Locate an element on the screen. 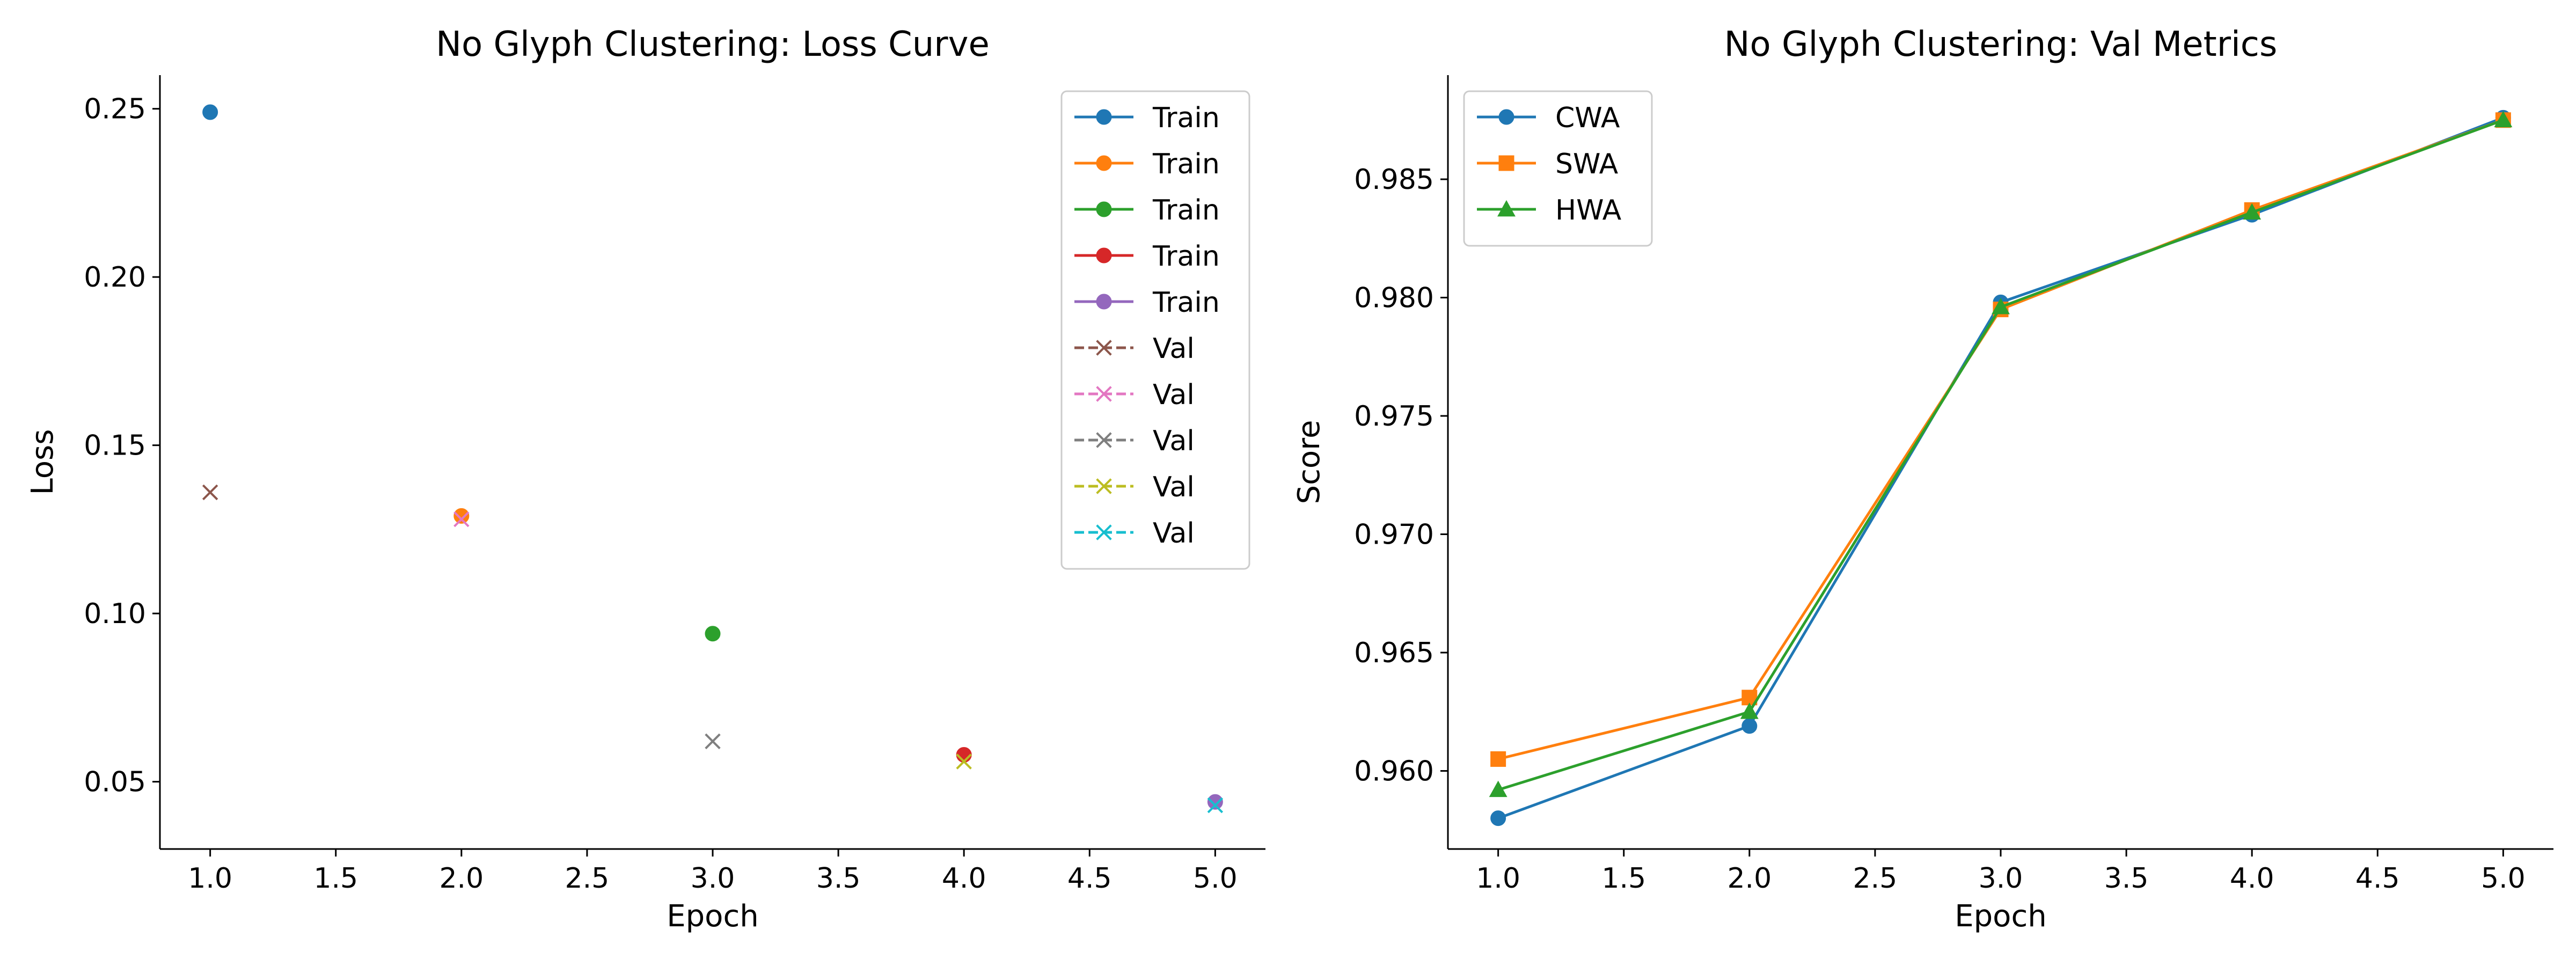 This screenshot has height=966, width=2576. legend-entry-label: SWA is located at coordinates (1587, 164).